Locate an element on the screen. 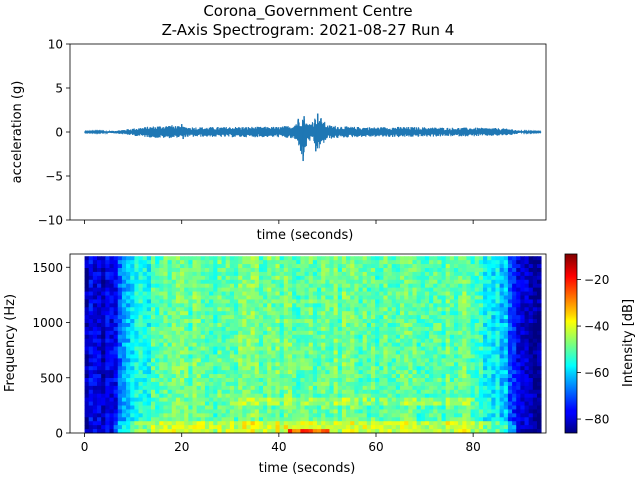  spectrogram-ytick-label: 0 is located at coordinates (59, 434).